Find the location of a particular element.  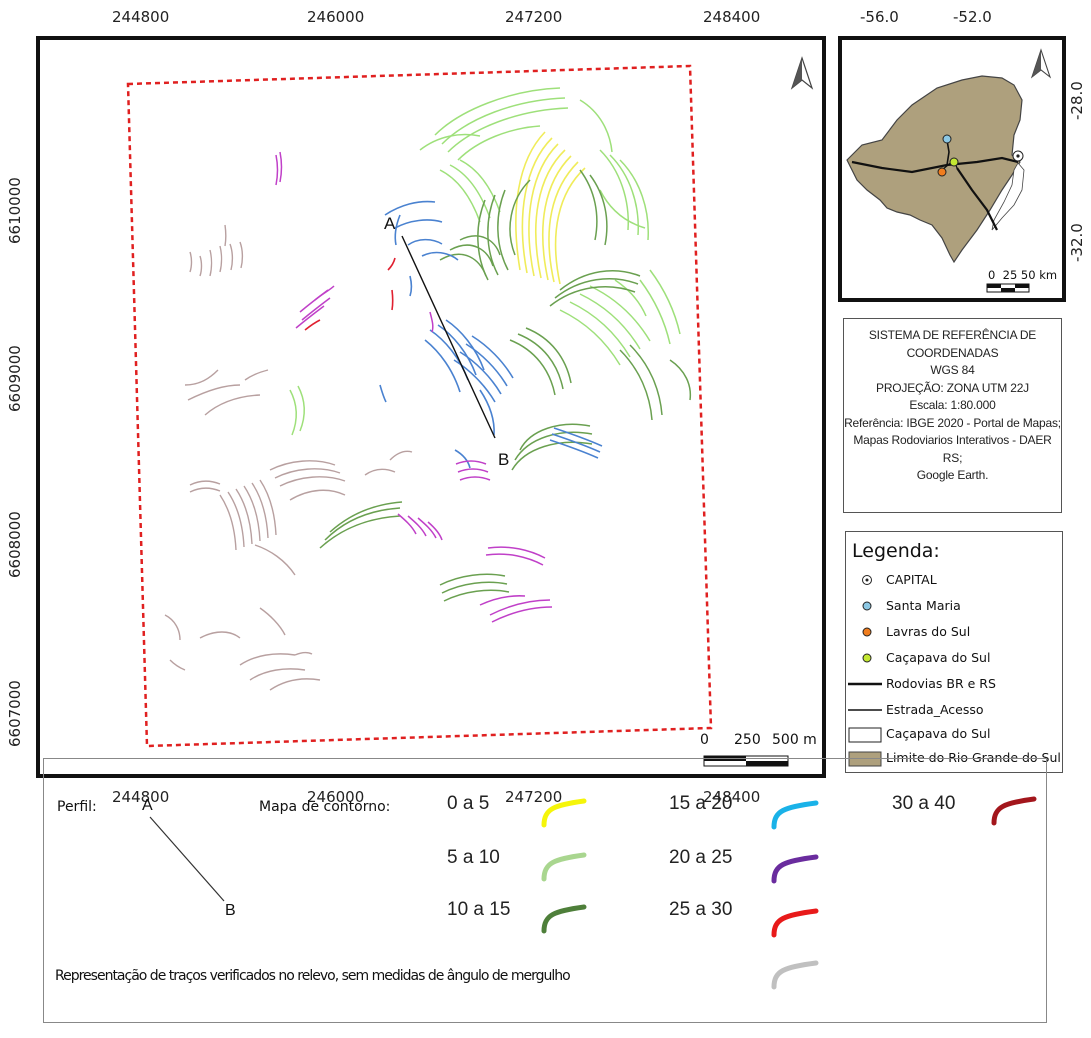

range-label-10-15: 10 a 15 is located at coordinates (479, 909).